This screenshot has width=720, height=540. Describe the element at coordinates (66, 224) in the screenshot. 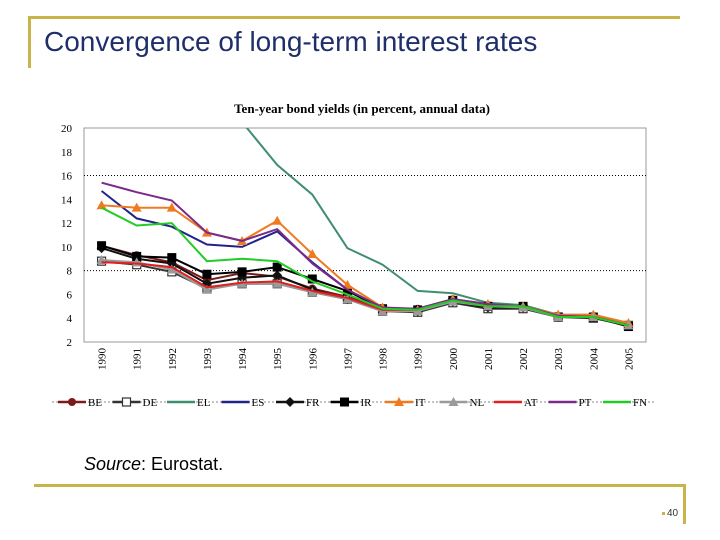

I see `y-tick-label: 12` at that location.